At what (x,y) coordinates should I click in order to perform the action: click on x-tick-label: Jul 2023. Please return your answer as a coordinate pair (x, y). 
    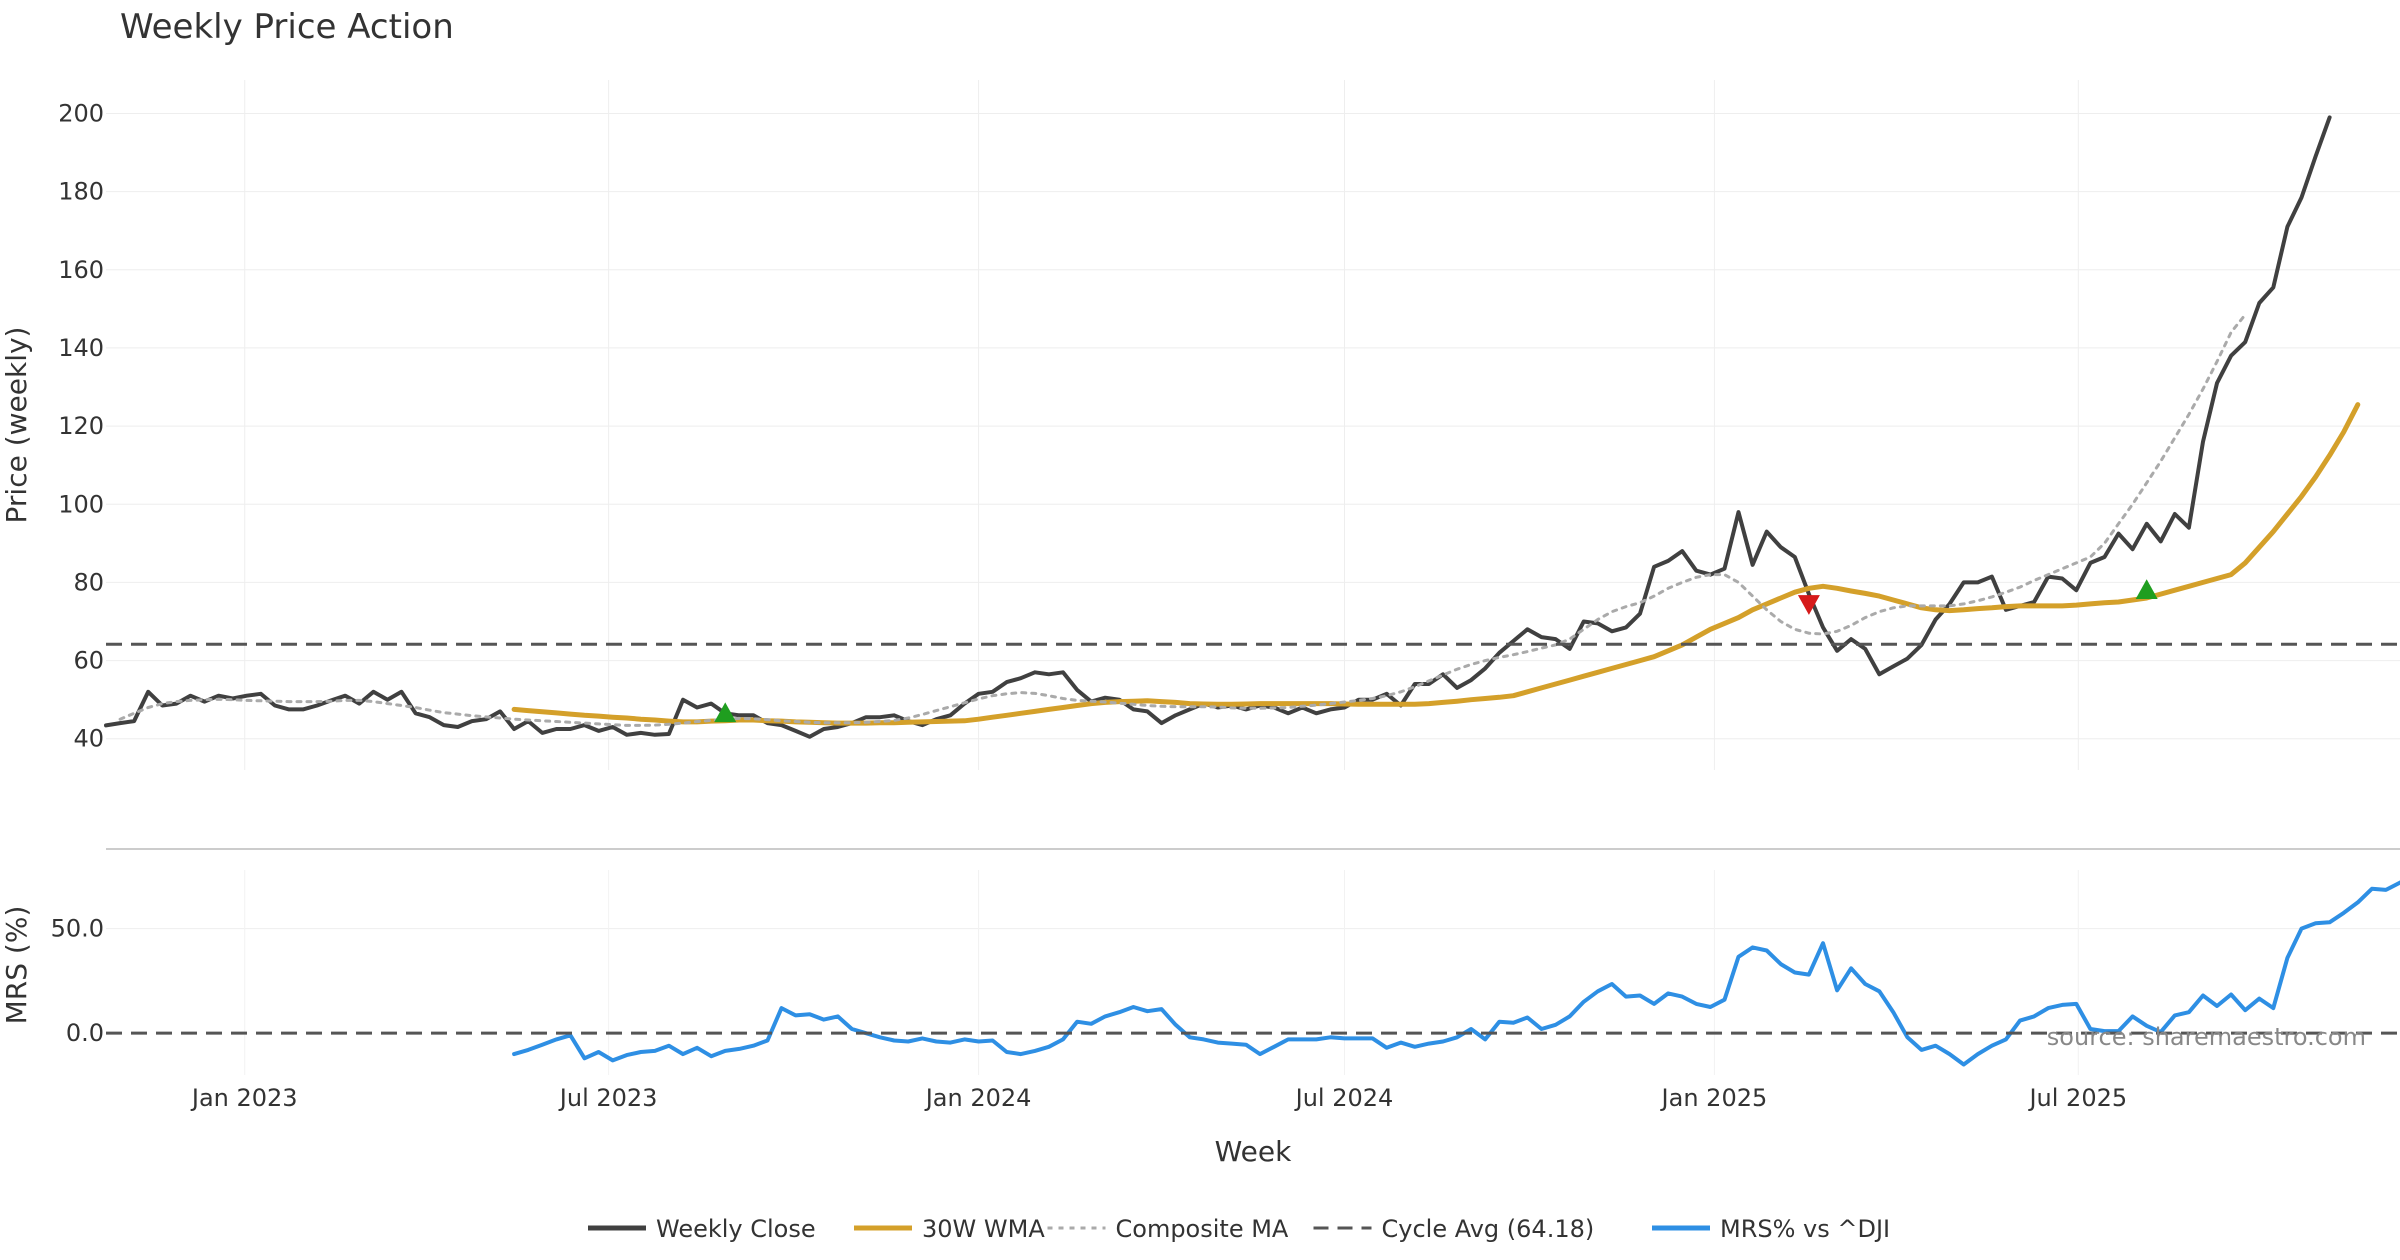
    Looking at the image, I should click on (608, 1098).